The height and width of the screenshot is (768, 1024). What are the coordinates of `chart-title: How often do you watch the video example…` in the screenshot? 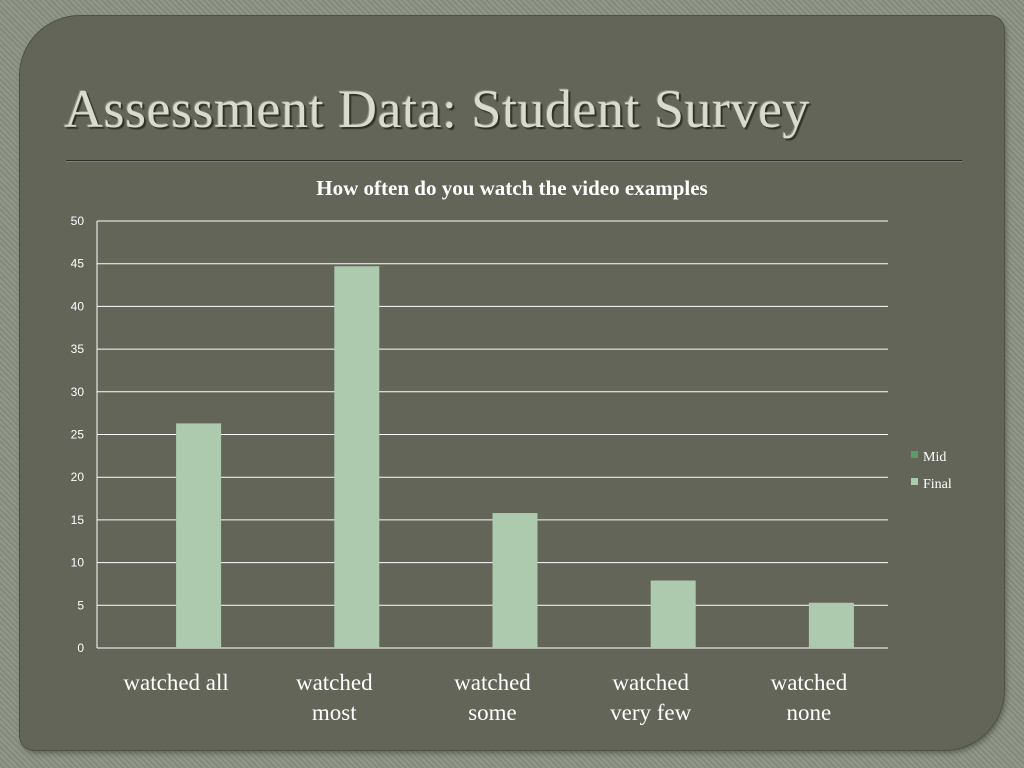 It's located at (512, 188).